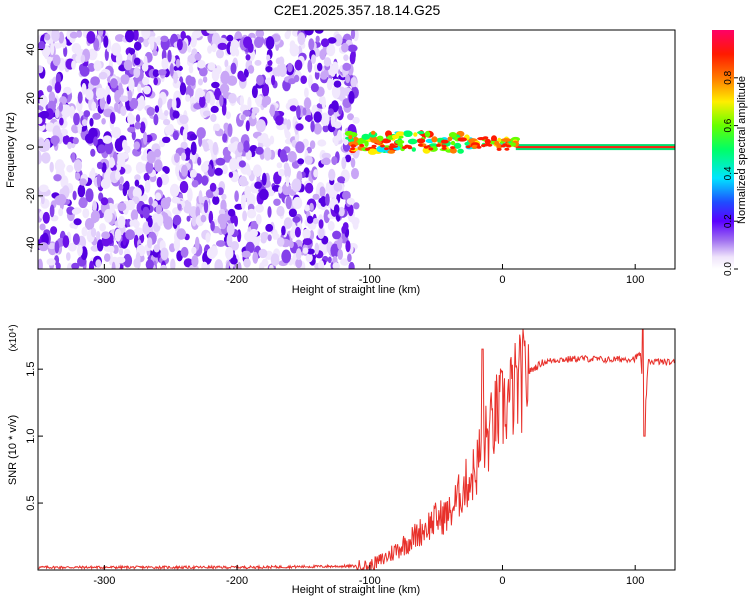 This screenshot has height=605, width=750. What do you see at coordinates (31, 245) in the screenshot?
I see `y-tick-label: -40` at bounding box center [31, 245].